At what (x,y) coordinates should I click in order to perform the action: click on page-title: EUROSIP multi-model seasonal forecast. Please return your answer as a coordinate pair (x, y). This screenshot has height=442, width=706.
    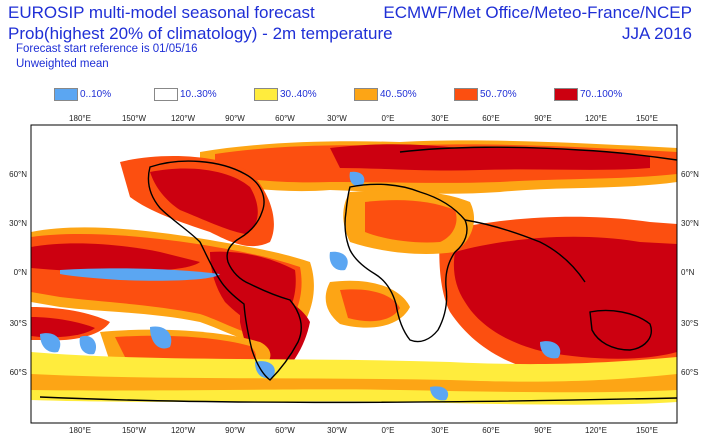
    Looking at the image, I should click on (161, 12).